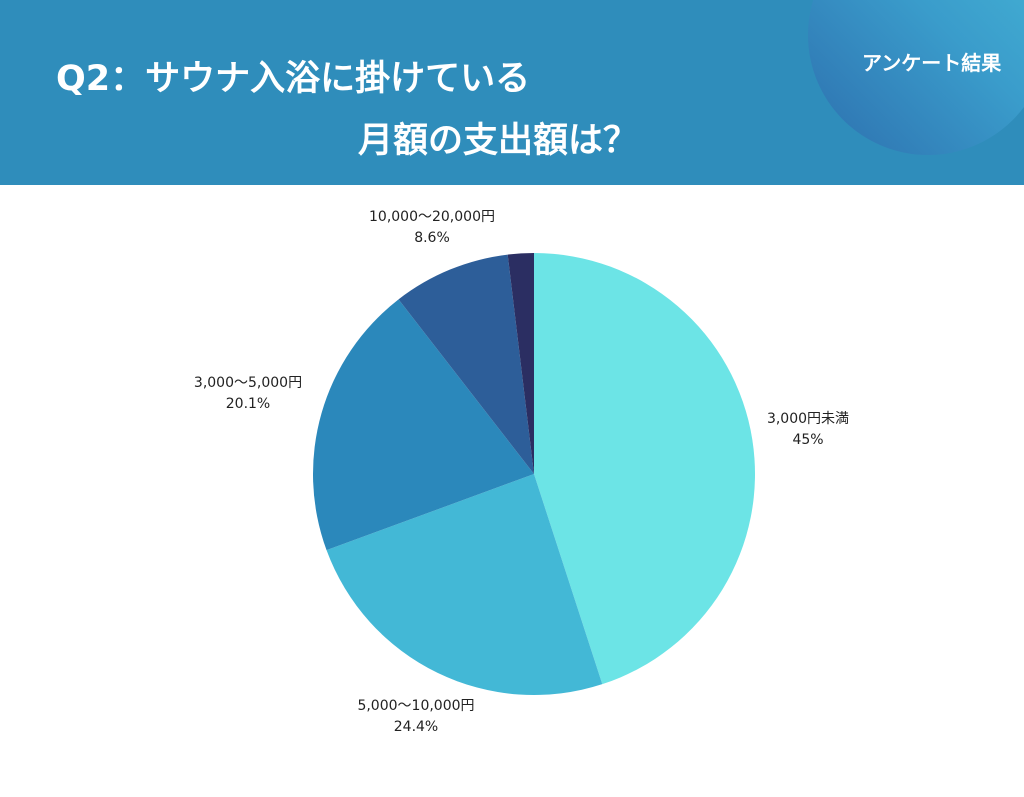 The width and height of the screenshot is (1024, 797). What do you see at coordinates (293, 79) in the screenshot?
I see `page-title-line1: Q2：サウナ入浴に掛けている` at bounding box center [293, 79].